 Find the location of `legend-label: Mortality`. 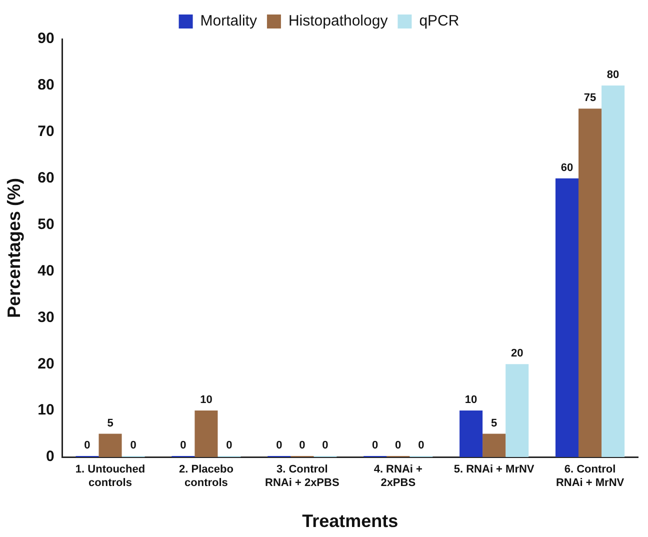

legend-label: Mortality is located at coordinates (229, 21).